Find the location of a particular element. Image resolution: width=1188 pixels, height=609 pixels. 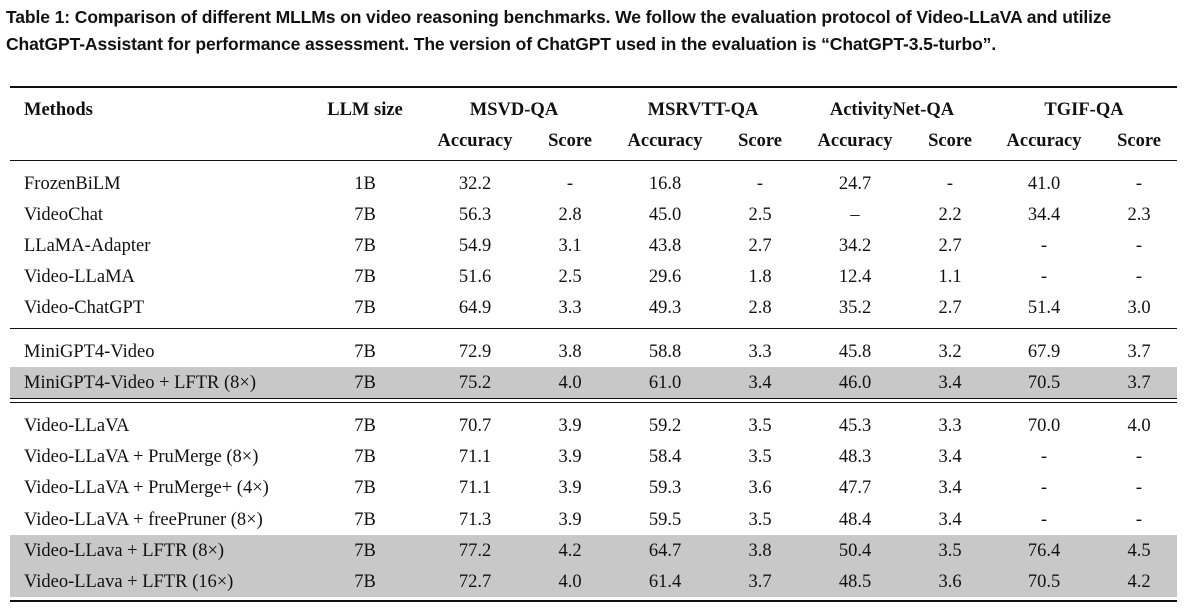

score-cell: 3.1 is located at coordinates (570, 246).